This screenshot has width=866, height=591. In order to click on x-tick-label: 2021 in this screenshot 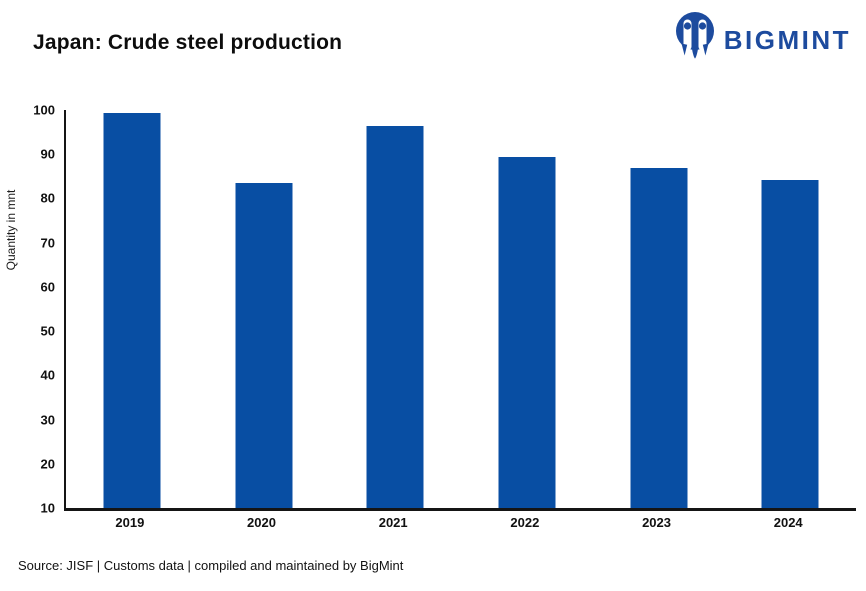, I will do `click(393, 522)`.